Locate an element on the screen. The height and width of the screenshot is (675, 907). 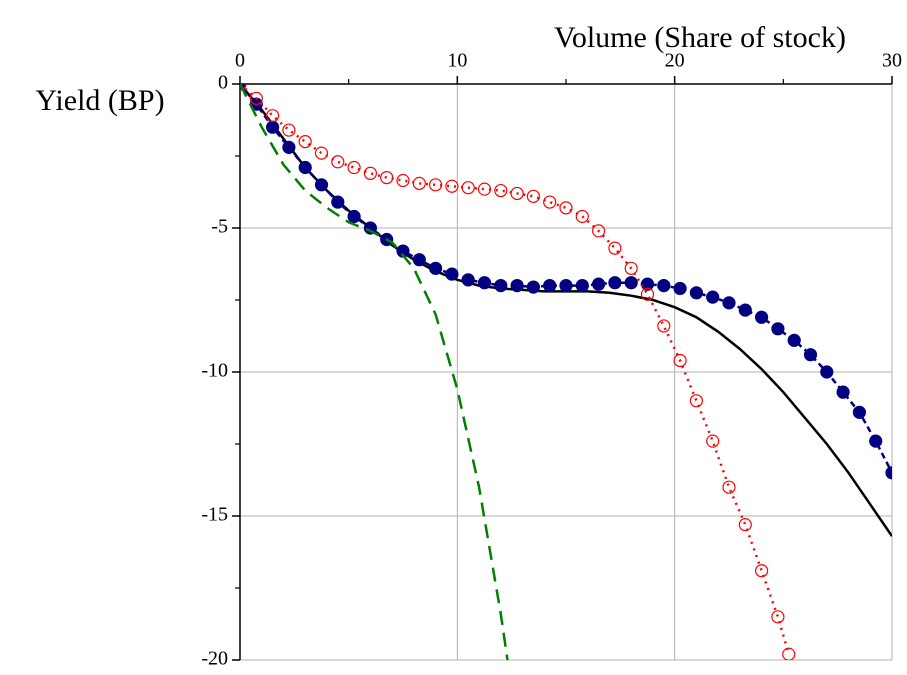
y-tick-label: -5 is located at coordinates (219, 227).